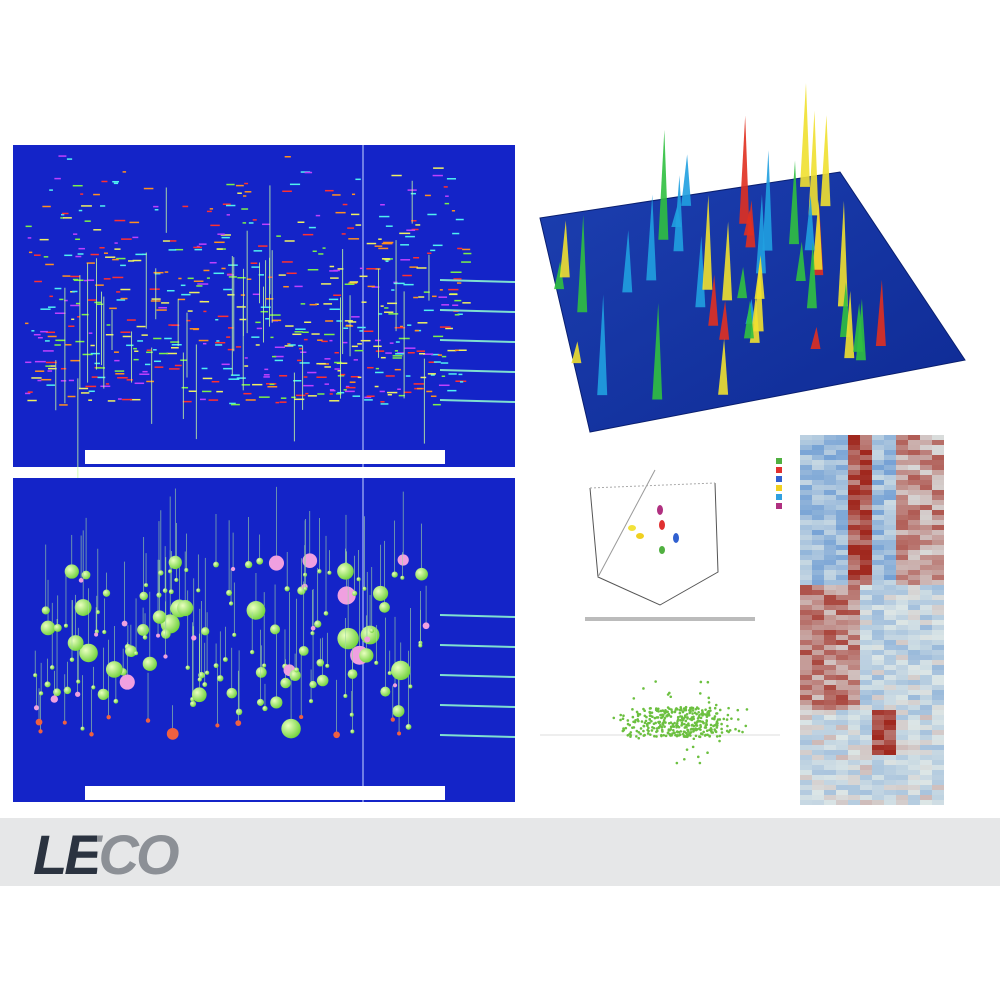 The image size is (1000, 1000). Describe the element at coordinates (500, 852) in the screenshot. I see `footer-band` at that location.